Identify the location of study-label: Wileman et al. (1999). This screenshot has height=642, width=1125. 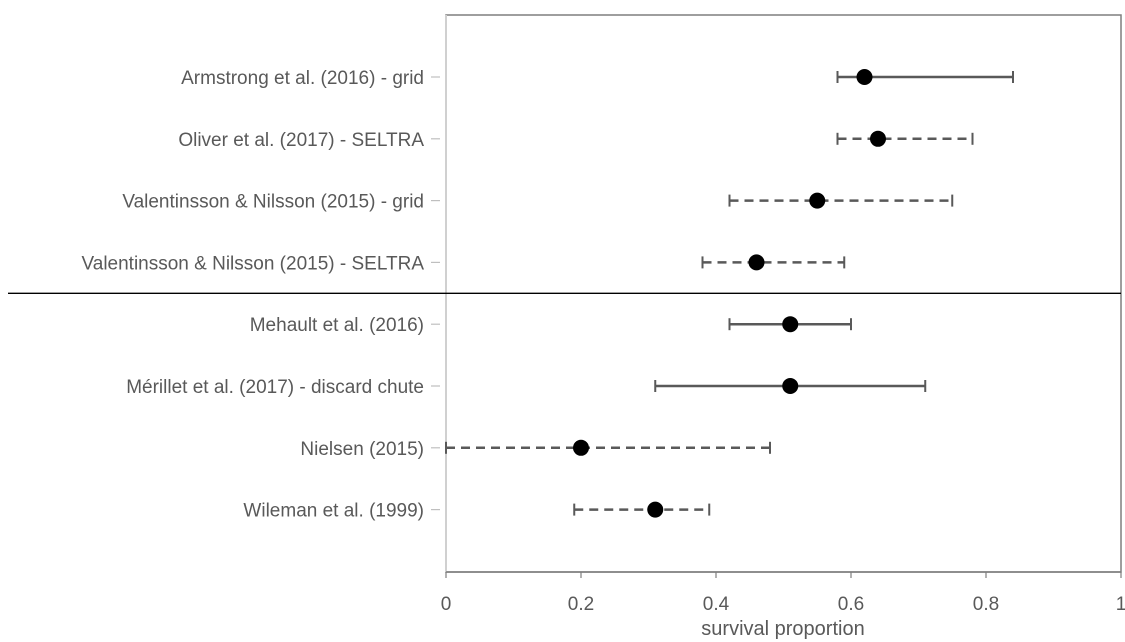
(333, 511).